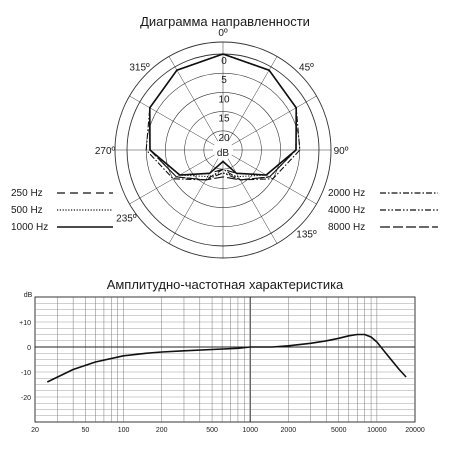 The width and height of the screenshot is (450, 450). Describe the element at coordinates (29, 348) in the screenshot. I see `freq-y-tick-label: 0` at that location.